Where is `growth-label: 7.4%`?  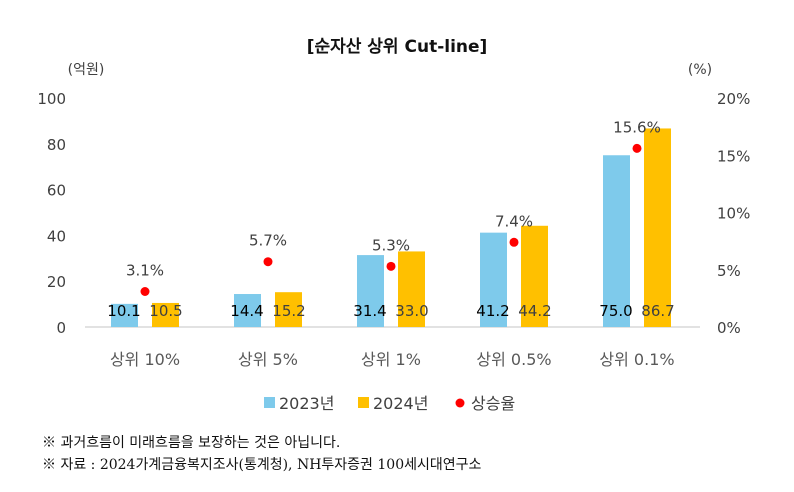
growth-label: 7.4% is located at coordinates (514, 221).